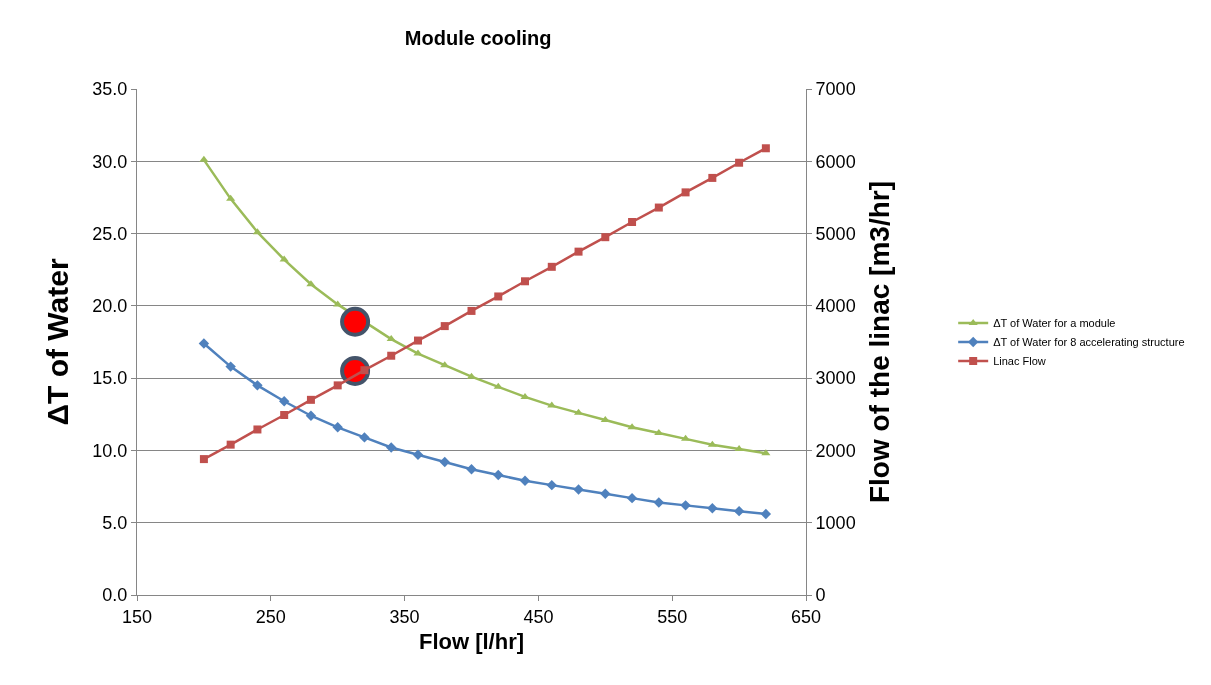  I want to click on x-tick-label: 450, so click(538, 616).